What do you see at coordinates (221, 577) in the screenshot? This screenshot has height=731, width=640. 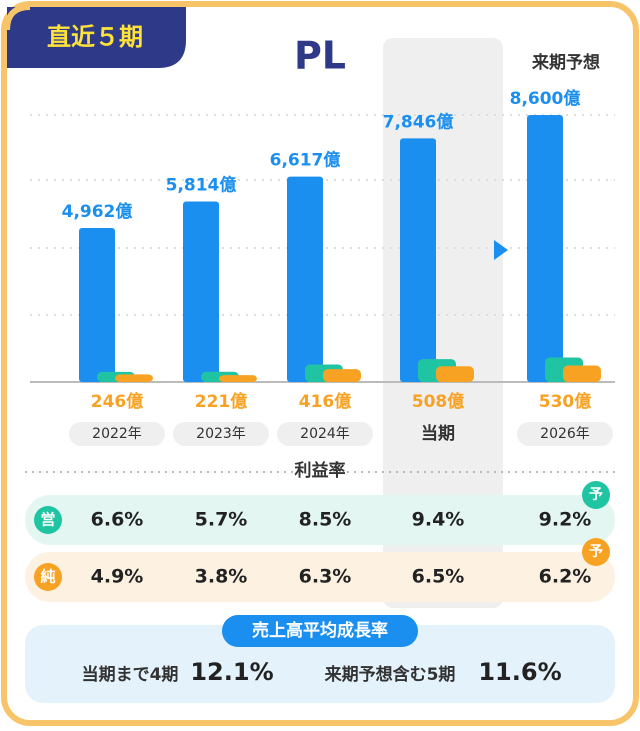 I see `margin-value: 3.8%` at bounding box center [221, 577].